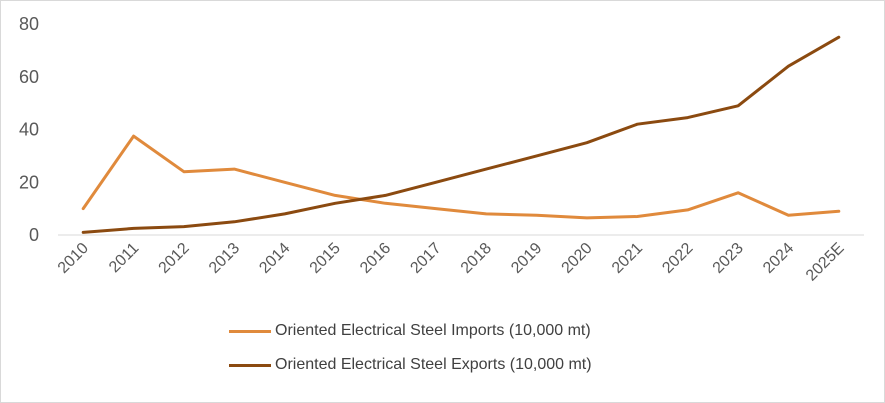  What do you see at coordinates (250, 331) in the screenshot?
I see `legend-swatch-imports` at bounding box center [250, 331].